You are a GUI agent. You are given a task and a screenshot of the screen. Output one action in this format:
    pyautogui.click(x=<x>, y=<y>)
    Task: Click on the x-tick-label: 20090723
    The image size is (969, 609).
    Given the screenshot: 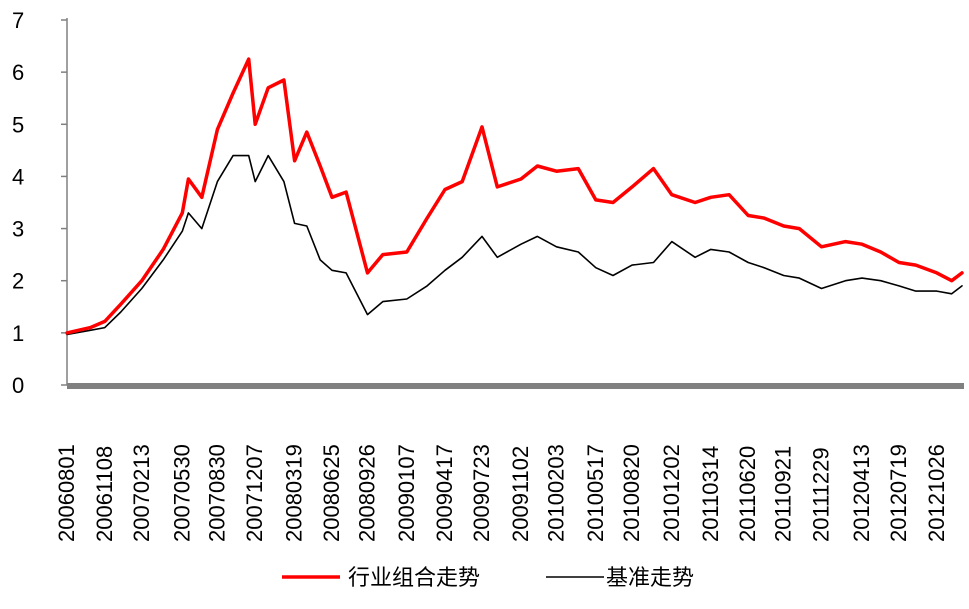 What is the action you would take?
    pyautogui.click(x=481, y=493)
    